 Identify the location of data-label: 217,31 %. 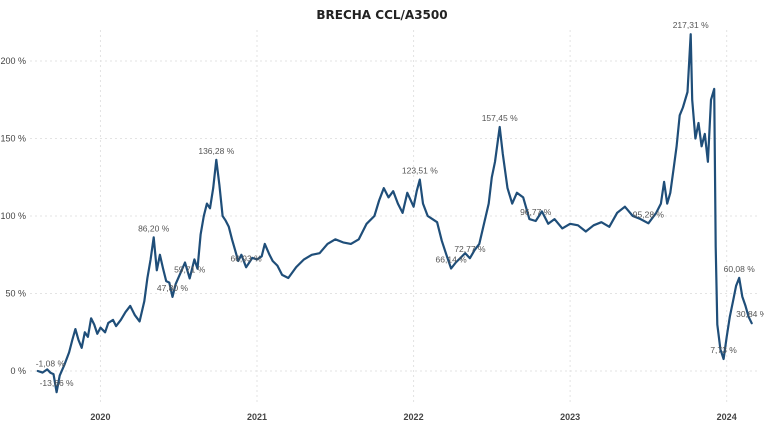
(691, 25).